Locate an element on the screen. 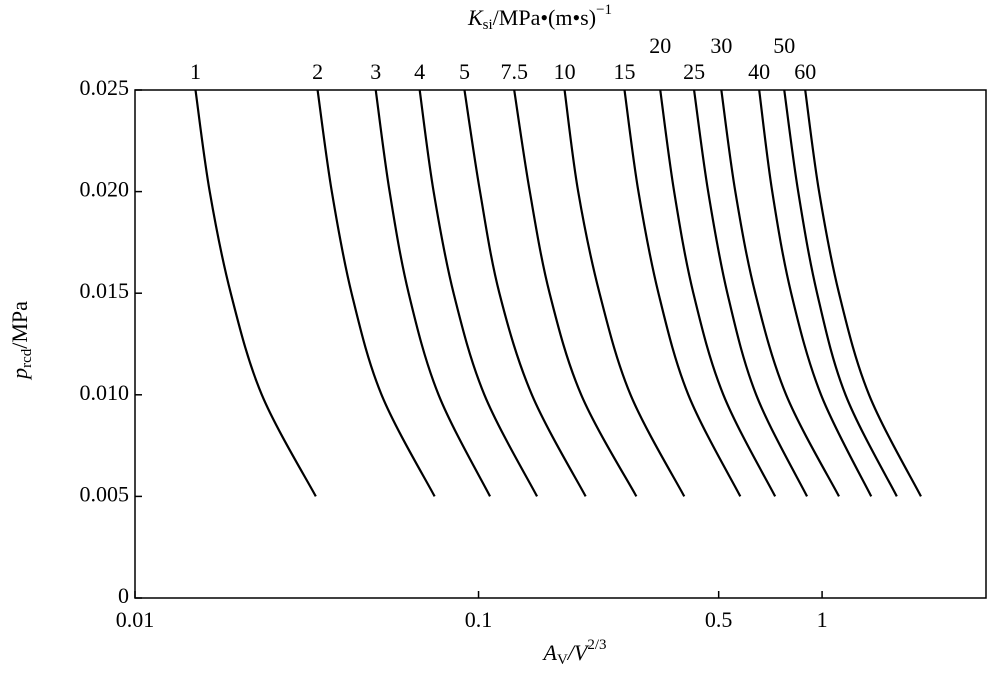 This screenshot has width=988, height=678. legend-label: 5 is located at coordinates (464, 71).